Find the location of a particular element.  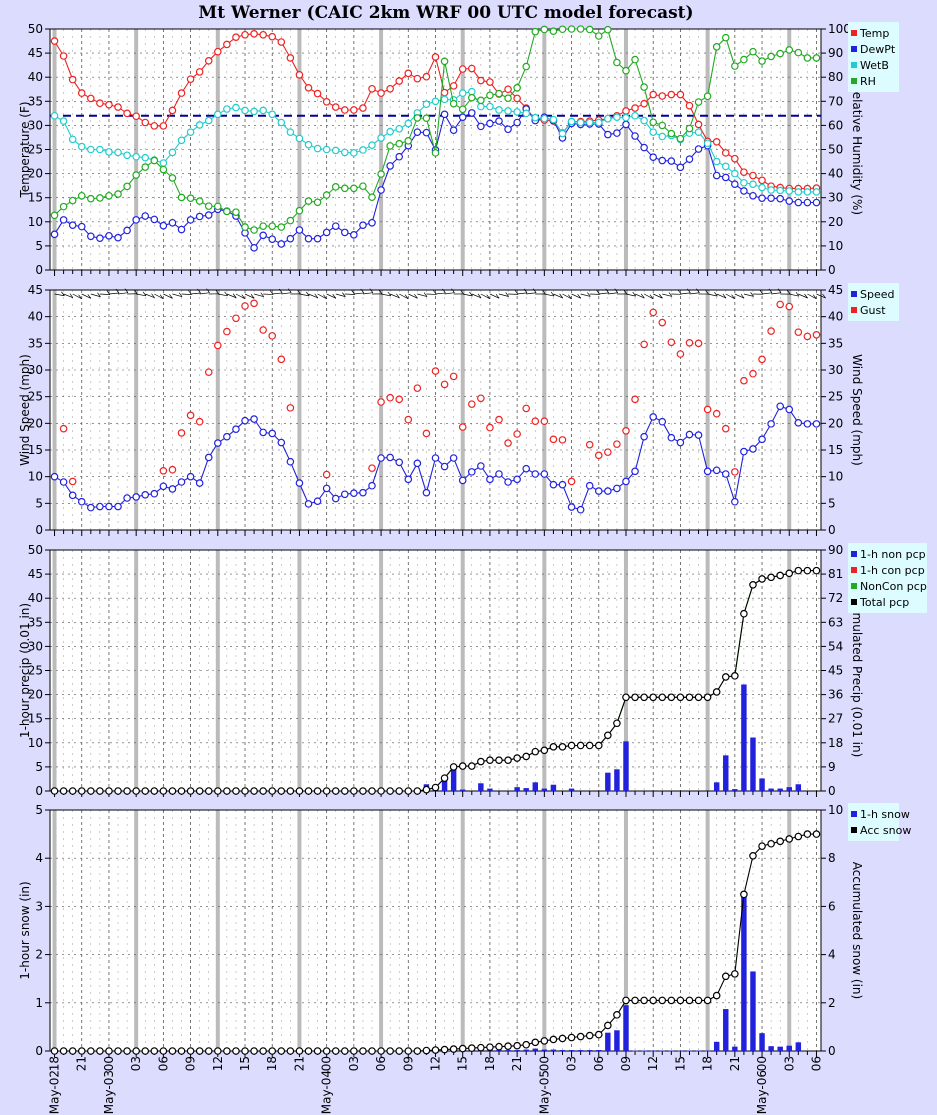

y2-tick-label: 70 is located at coordinates (835, 101).